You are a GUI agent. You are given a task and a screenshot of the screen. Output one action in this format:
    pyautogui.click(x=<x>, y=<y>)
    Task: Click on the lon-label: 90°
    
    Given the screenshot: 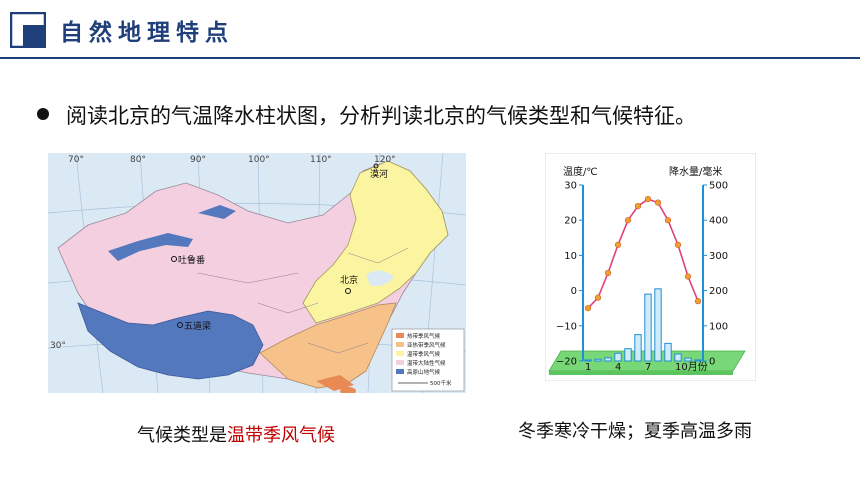 What is the action you would take?
    pyautogui.click(x=198, y=160)
    